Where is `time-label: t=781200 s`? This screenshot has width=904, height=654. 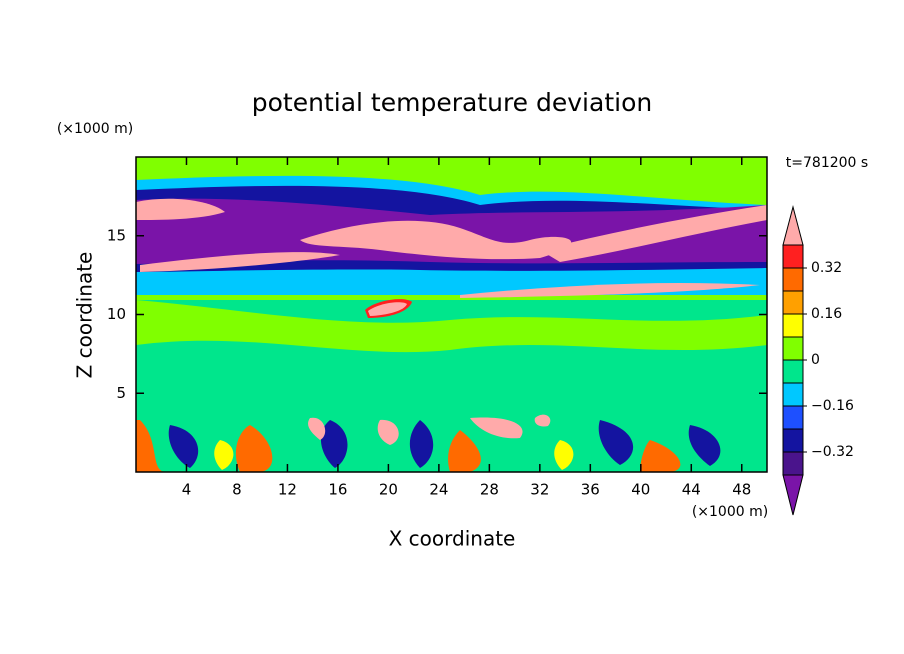 time-label: t=781200 s is located at coordinates (827, 163).